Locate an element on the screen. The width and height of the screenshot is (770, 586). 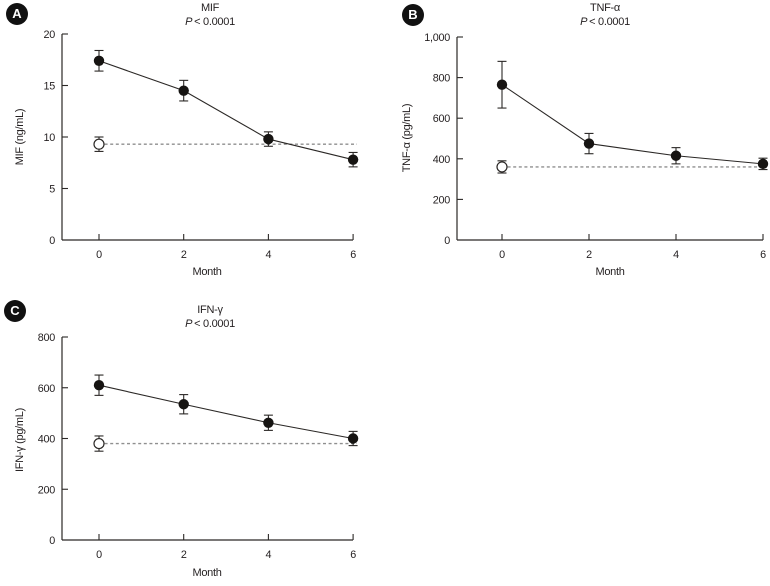
panel-c-badge: C is located at coordinates (15, 311).